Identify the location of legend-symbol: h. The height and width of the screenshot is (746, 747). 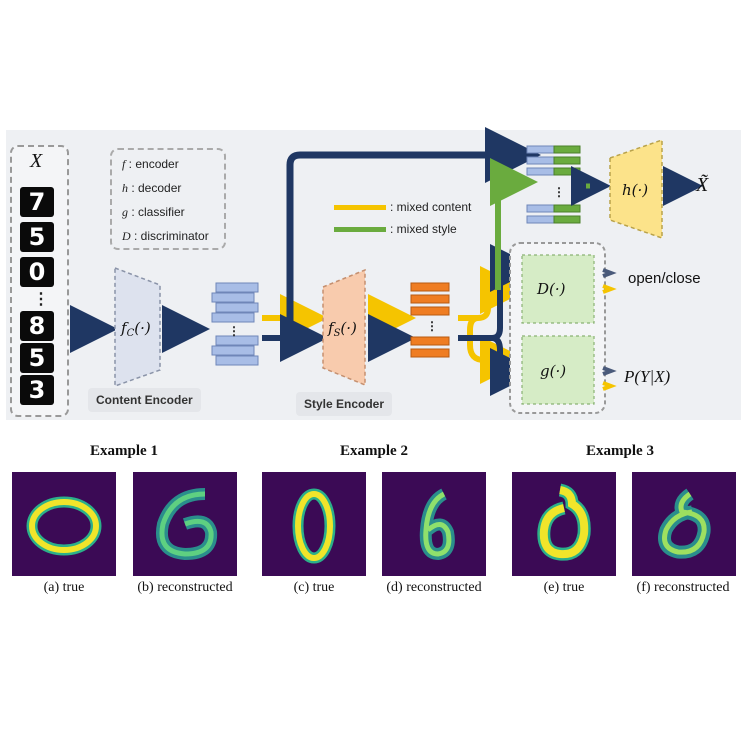
(125, 188).